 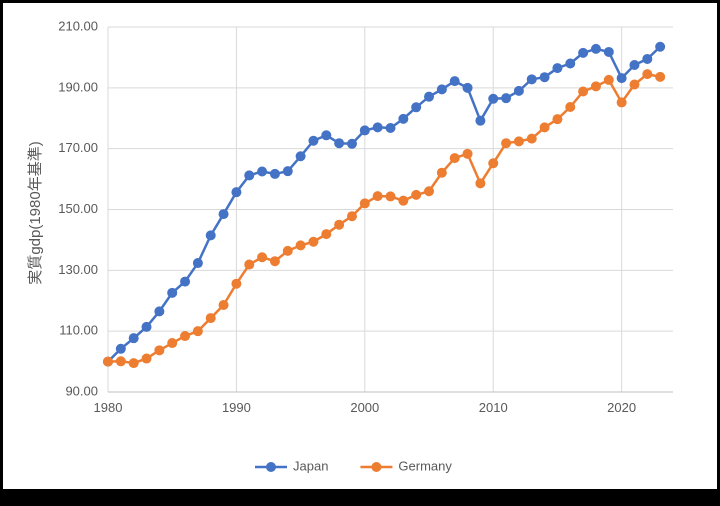 What do you see at coordinates (78, 330) in the screenshot?
I see `y-tick-label: 110.00` at bounding box center [78, 330].